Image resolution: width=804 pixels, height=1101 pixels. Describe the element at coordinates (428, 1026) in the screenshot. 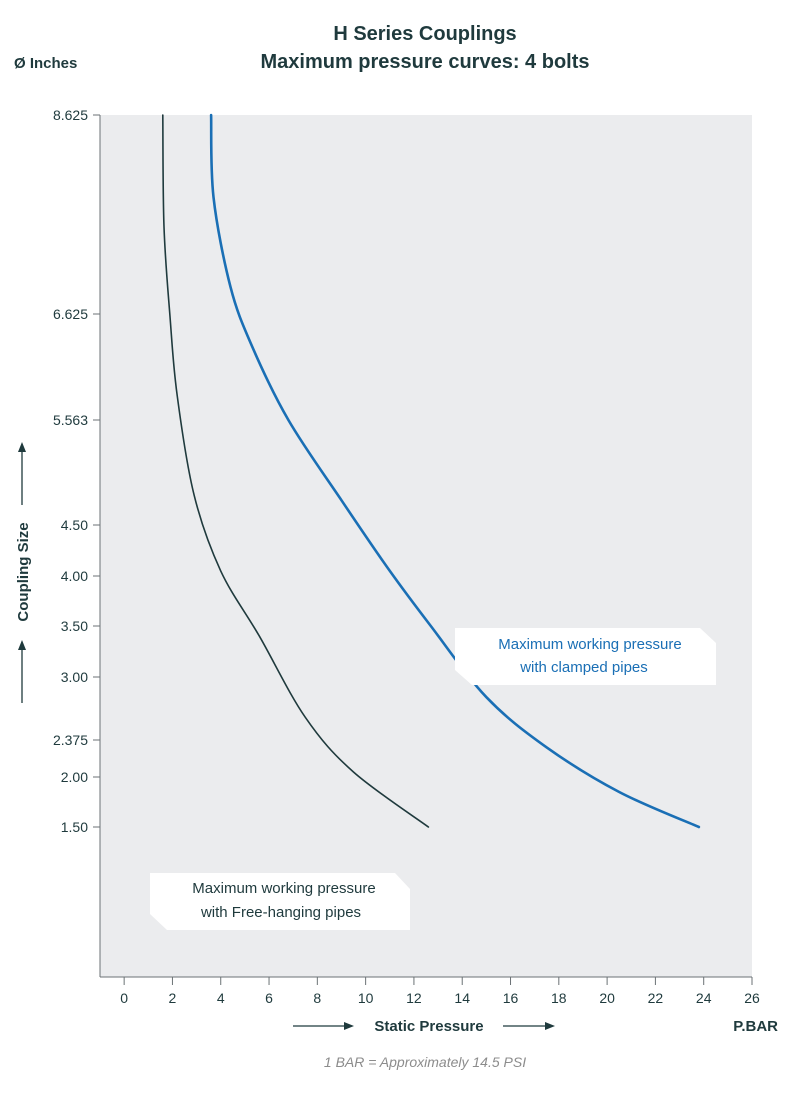

I see `x-axis-label: Static Pressure` at that location.